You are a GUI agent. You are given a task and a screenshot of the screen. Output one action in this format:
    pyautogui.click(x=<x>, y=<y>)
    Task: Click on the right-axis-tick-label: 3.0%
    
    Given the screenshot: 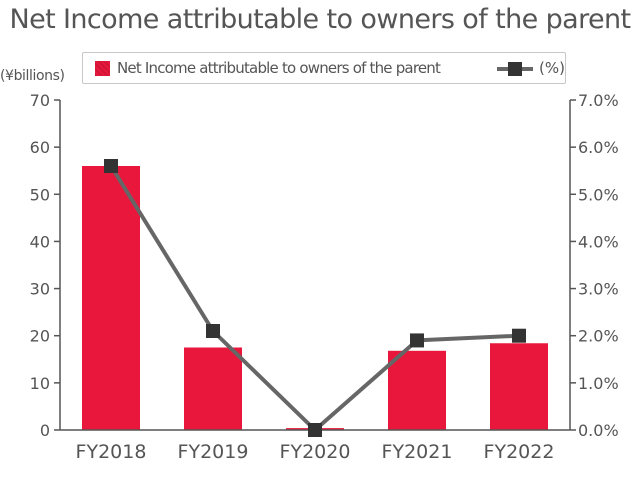 What is the action you would take?
    pyautogui.click(x=598, y=289)
    